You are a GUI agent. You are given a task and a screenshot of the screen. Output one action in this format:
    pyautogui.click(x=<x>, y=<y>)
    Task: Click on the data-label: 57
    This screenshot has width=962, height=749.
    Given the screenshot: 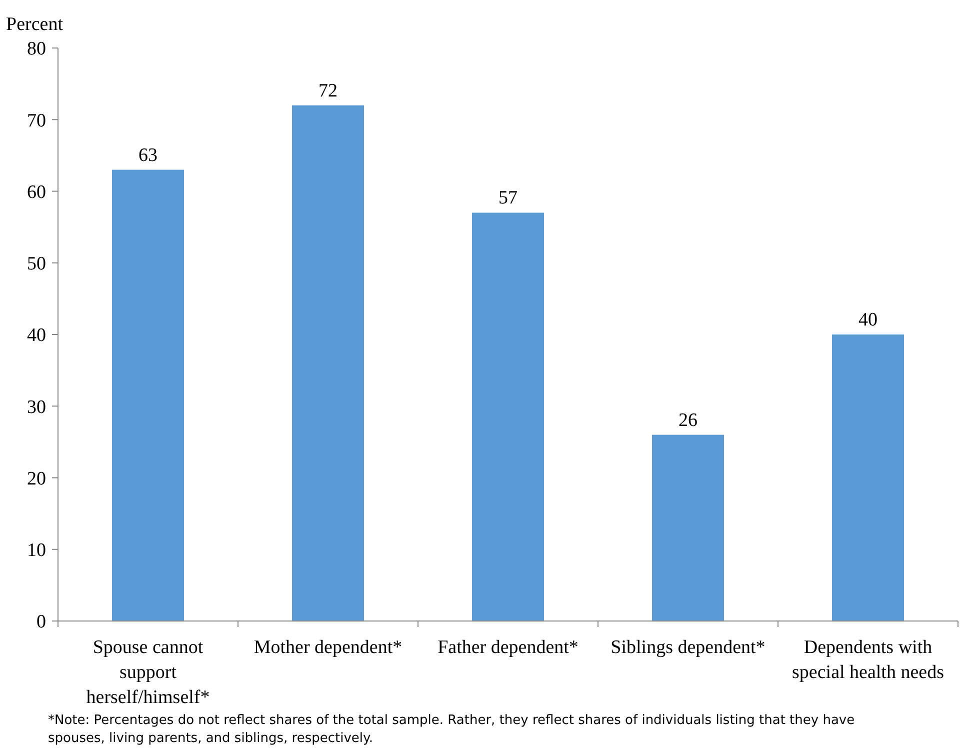 What is the action you would take?
    pyautogui.click(x=508, y=198)
    